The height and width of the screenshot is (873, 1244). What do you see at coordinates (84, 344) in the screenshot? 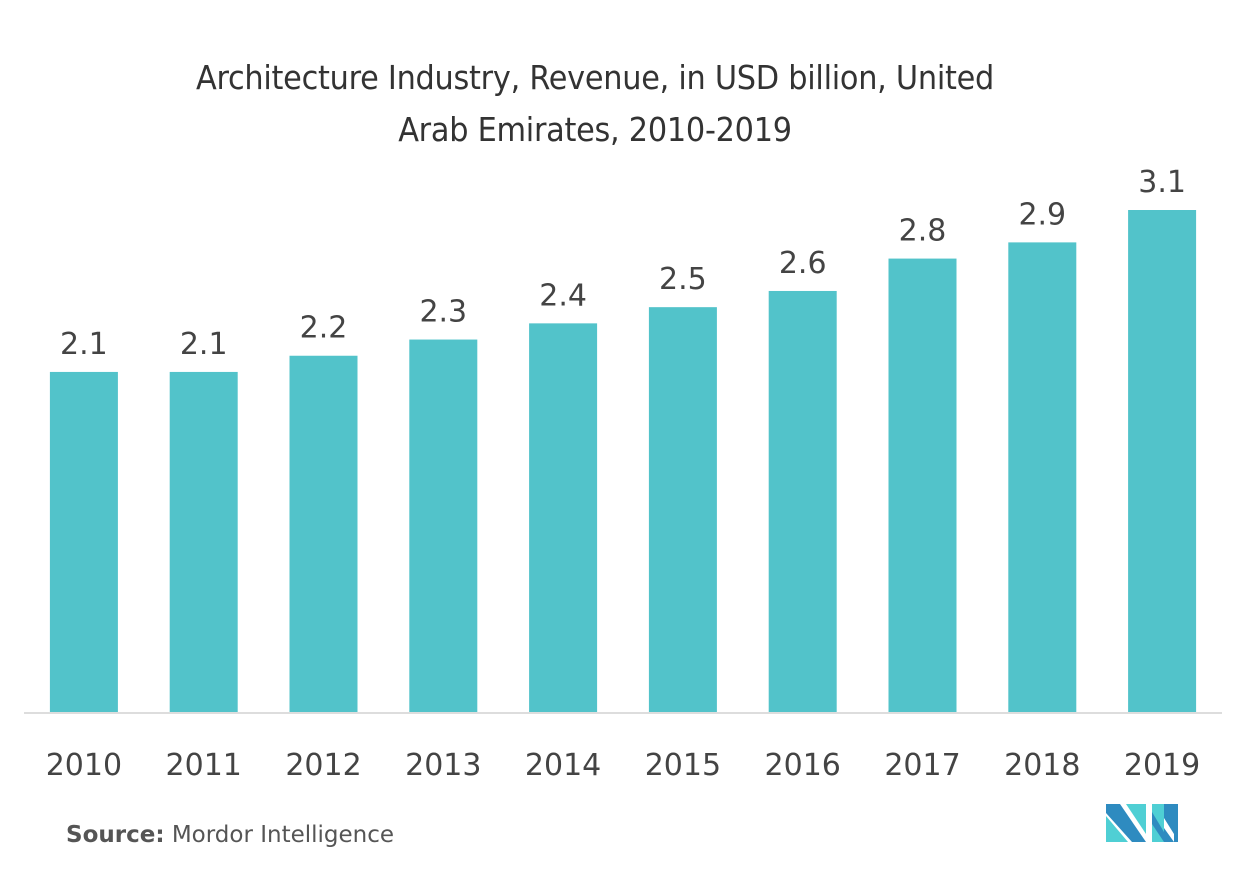
I see `data-label-2010: 2.1` at bounding box center [84, 344].